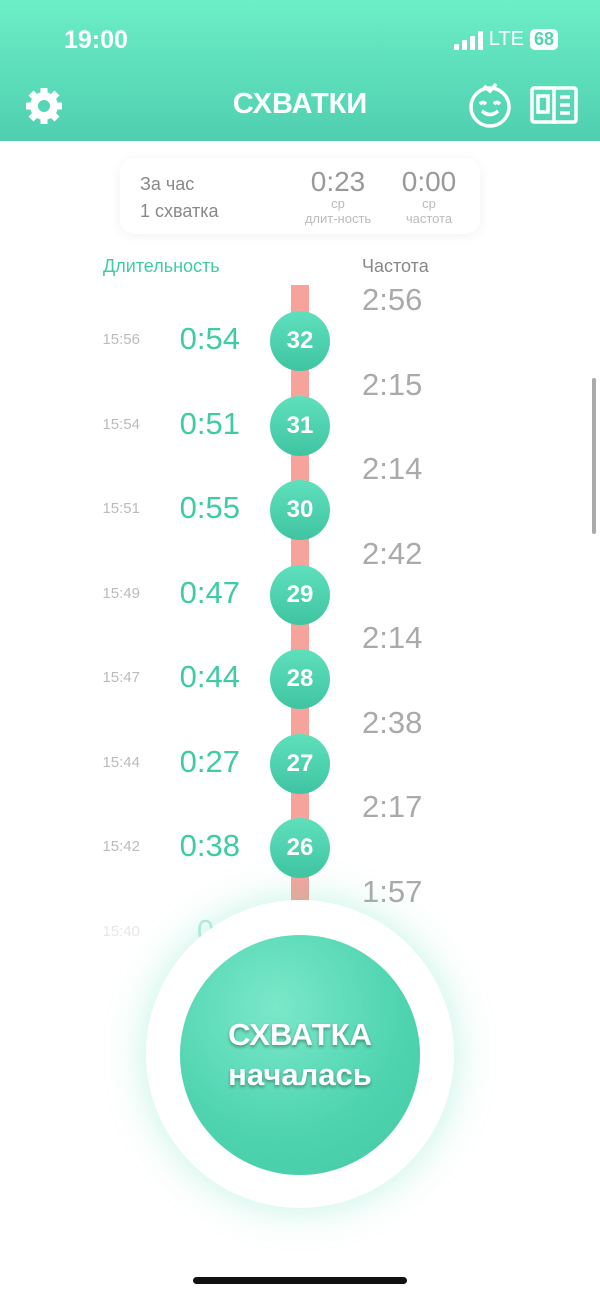 The image size is (600, 1297). What do you see at coordinates (392, 891) in the screenshot?
I see `interval-frequency: 1:57` at bounding box center [392, 891].